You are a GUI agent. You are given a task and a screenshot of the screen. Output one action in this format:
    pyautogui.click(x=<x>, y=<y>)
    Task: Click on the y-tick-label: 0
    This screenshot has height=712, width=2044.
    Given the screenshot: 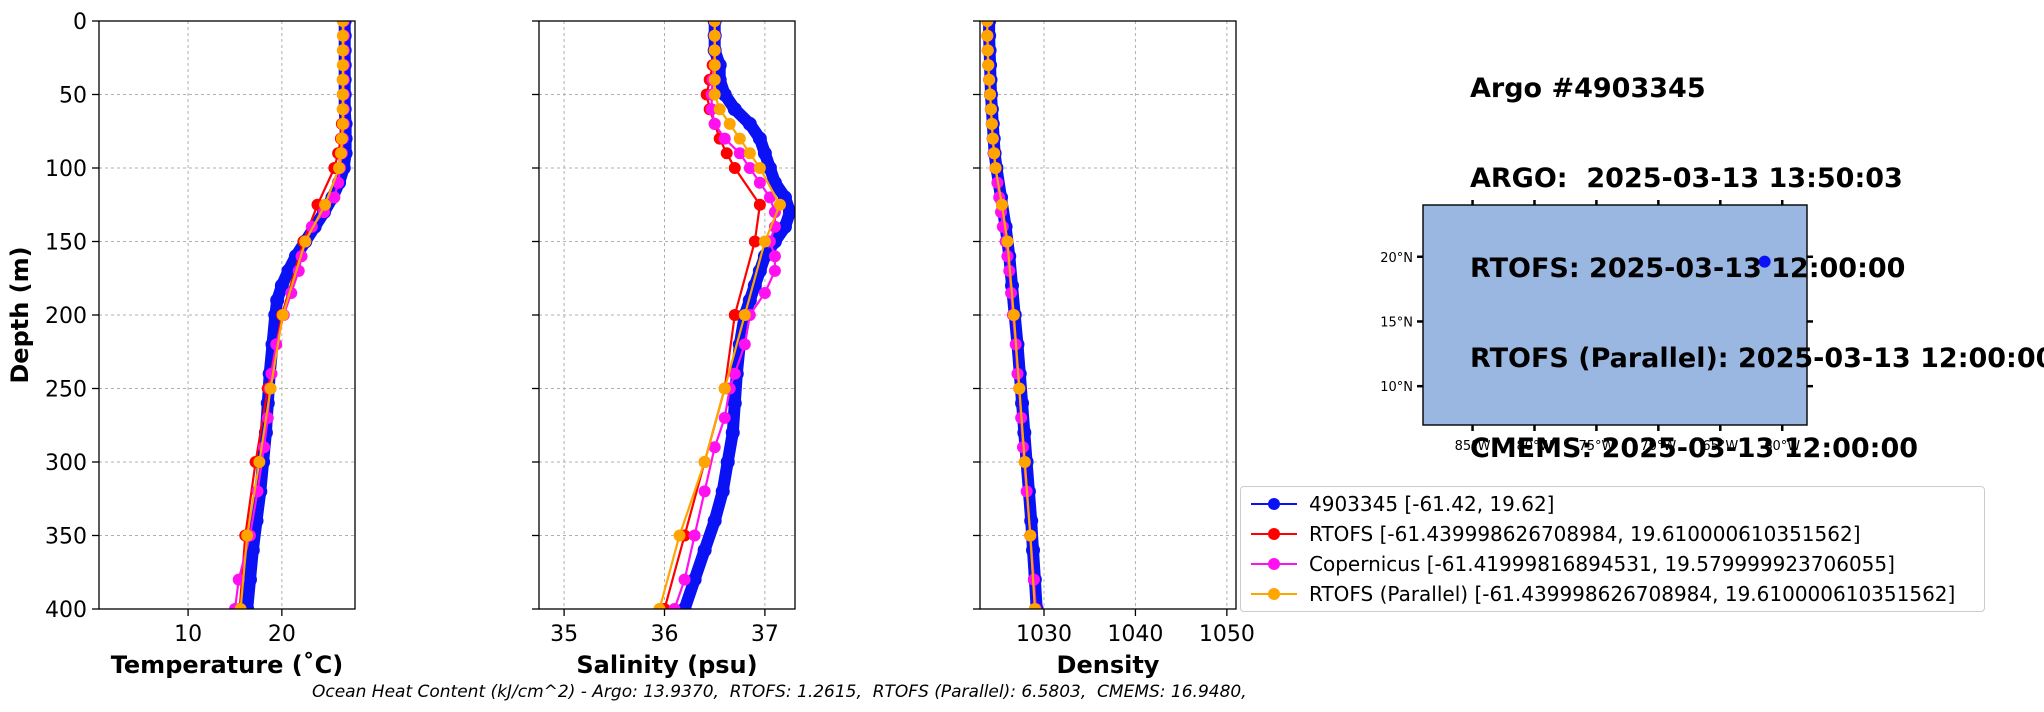 What is the action you would take?
    pyautogui.click(x=80, y=22)
    